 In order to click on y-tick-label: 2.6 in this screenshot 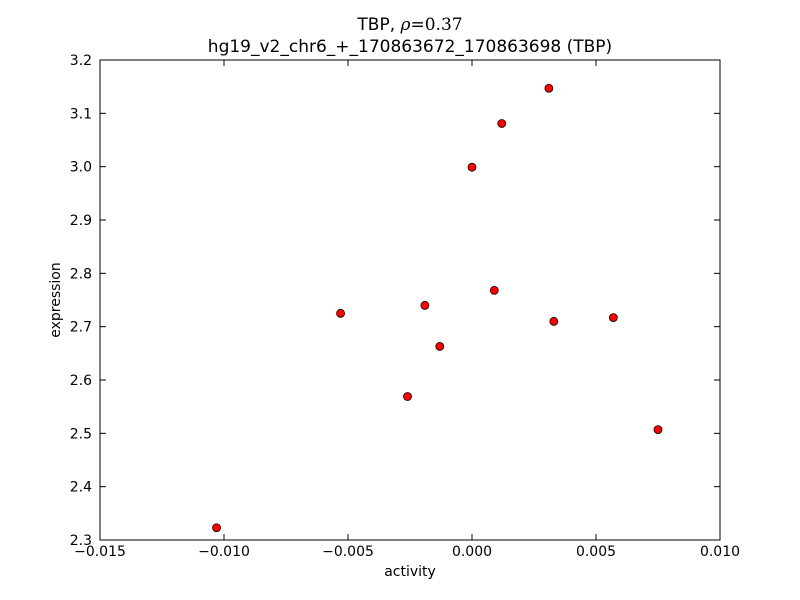, I will do `click(81, 381)`.